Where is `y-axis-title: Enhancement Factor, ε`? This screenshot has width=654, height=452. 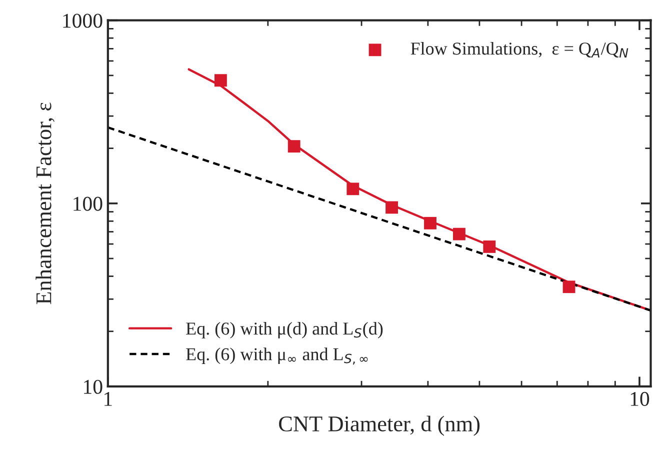 y-axis-title: Enhancement Factor, ε is located at coordinates (45, 203).